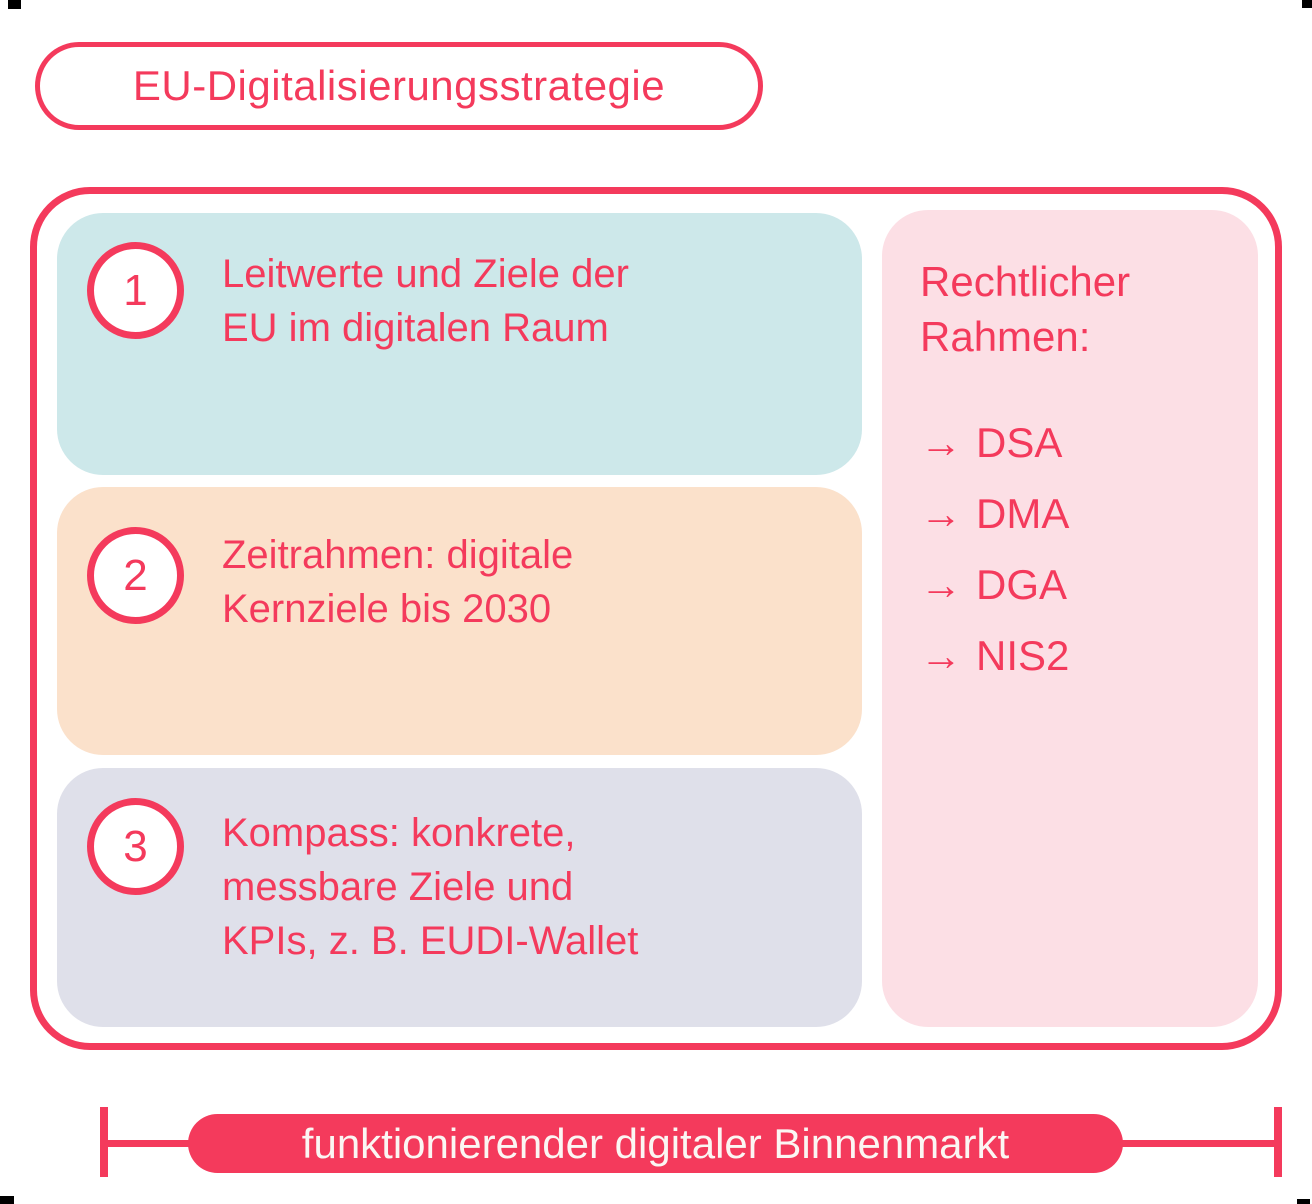 The height and width of the screenshot is (1204, 1312). What do you see at coordinates (1278, 1142) in the screenshot?
I see `span-line-right-cap` at bounding box center [1278, 1142].